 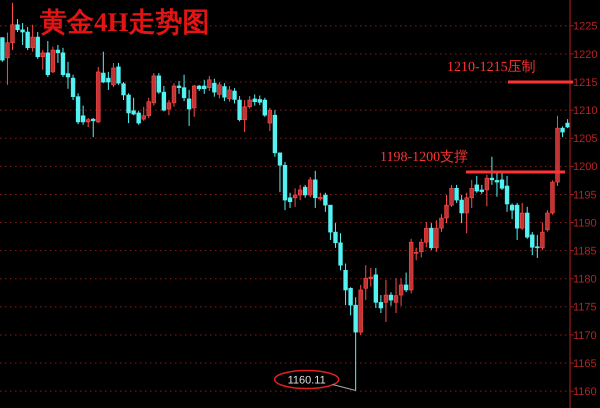 What do you see at coordinates (124, 22) in the screenshot?
I see `chart-title: 黄金4H走势图` at bounding box center [124, 22].